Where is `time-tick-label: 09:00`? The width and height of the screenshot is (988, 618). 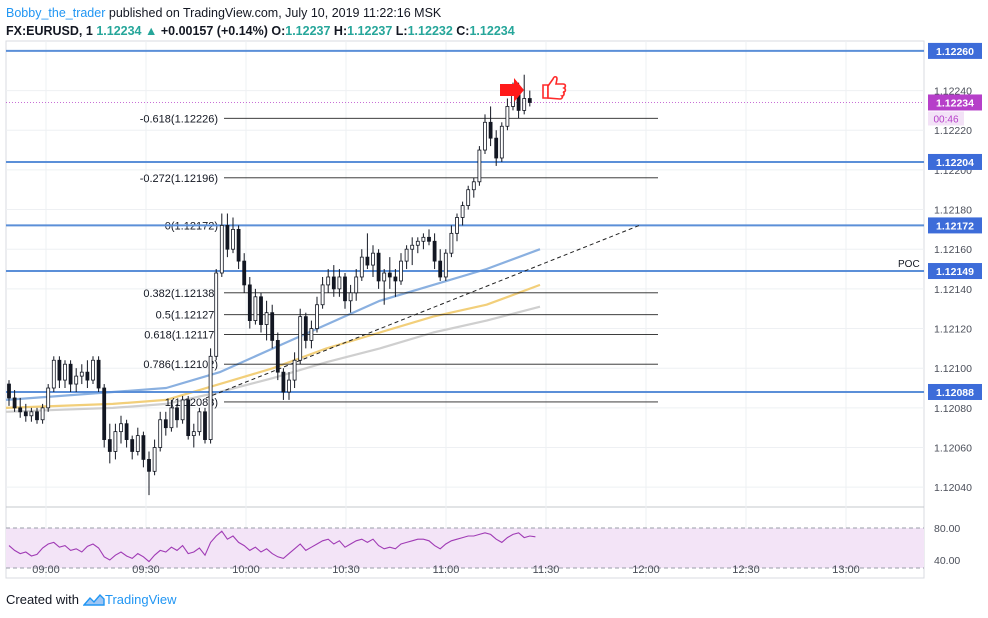 time-tick-label: 09:00 is located at coordinates (46, 570).